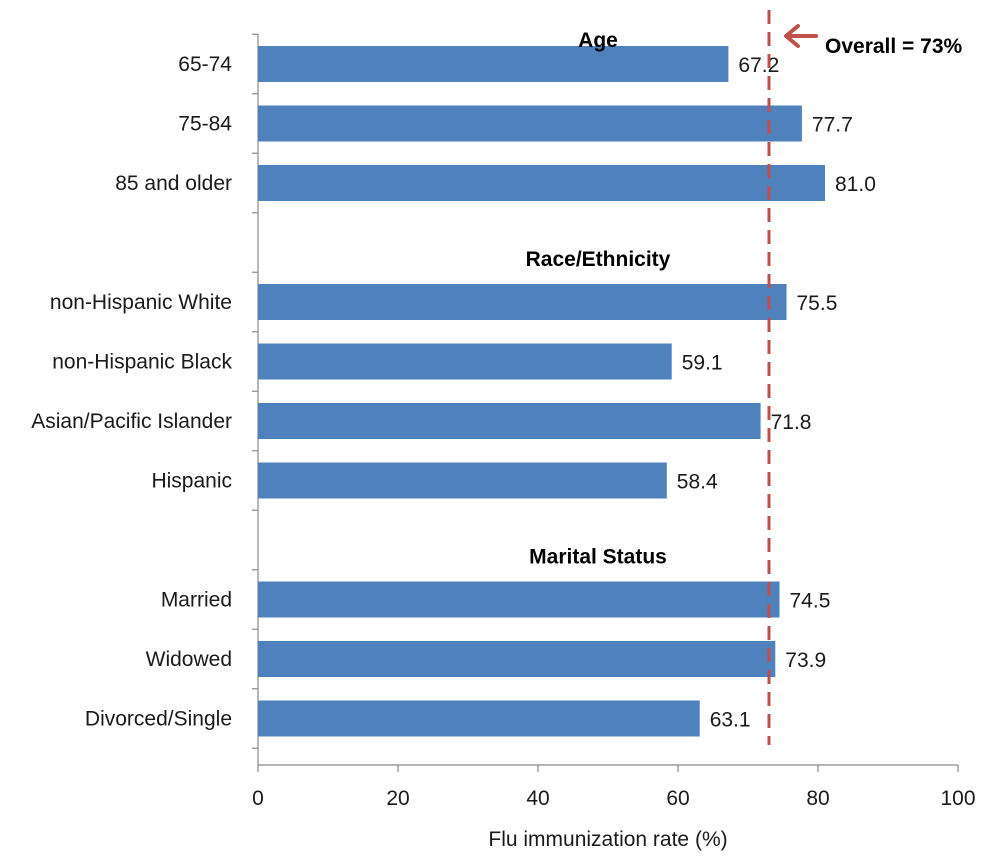  What do you see at coordinates (598, 40) in the screenshot?
I see `group-title: Age` at bounding box center [598, 40].